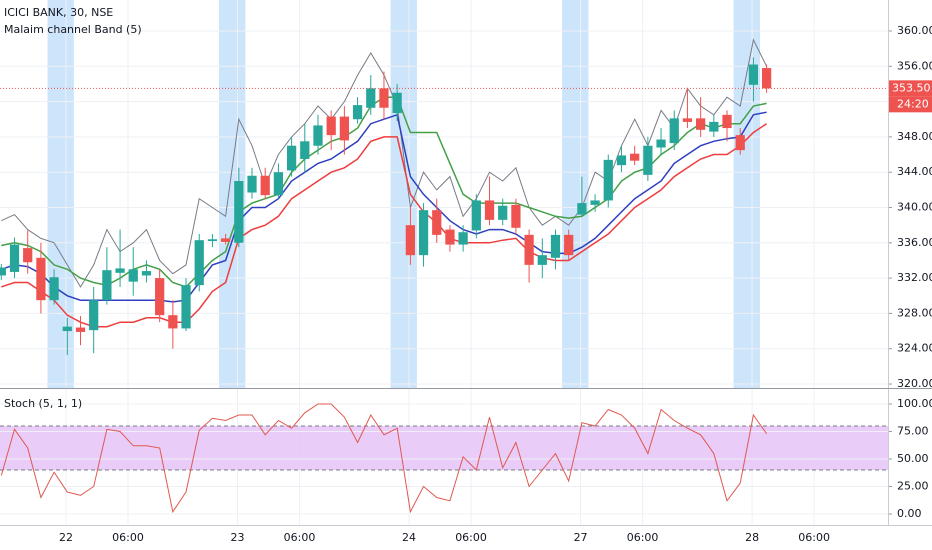  What do you see at coordinates (913, 485) in the screenshot?
I see `y-tick-label: 25.00` at bounding box center [913, 485].